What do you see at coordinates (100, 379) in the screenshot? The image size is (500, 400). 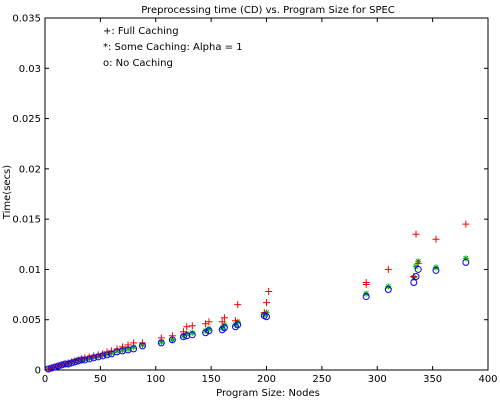 I see `x-tick-label: 50` at bounding box center [100, 379].